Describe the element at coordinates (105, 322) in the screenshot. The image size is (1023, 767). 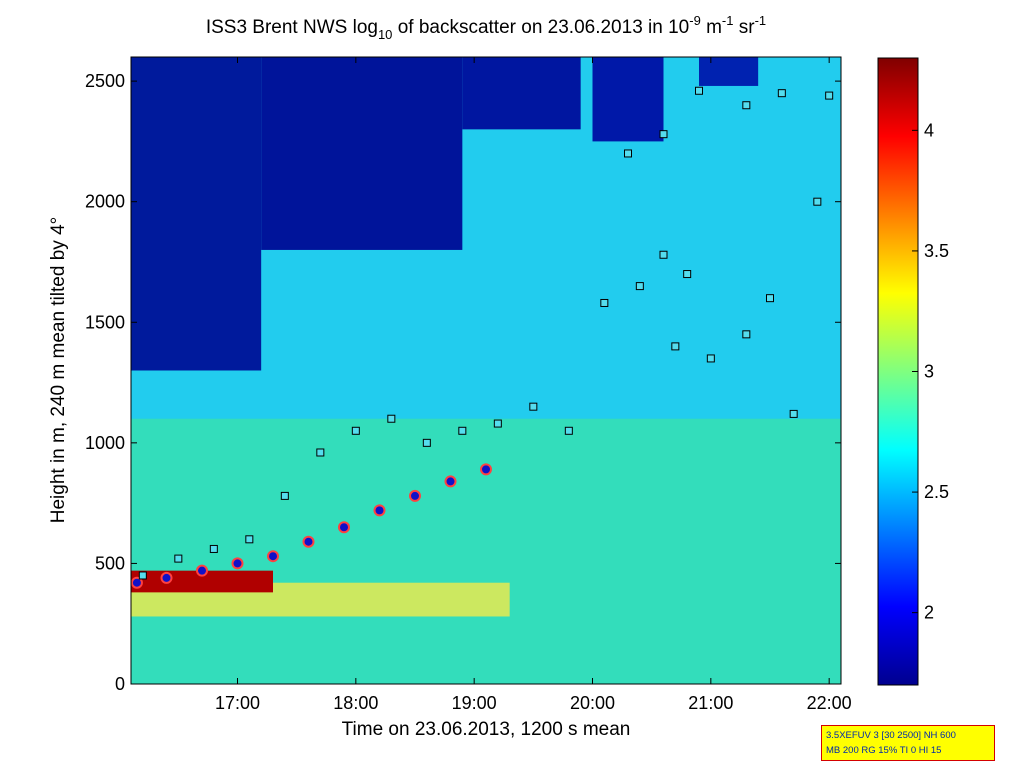
I see `y-tick-label: 1500` at that location.